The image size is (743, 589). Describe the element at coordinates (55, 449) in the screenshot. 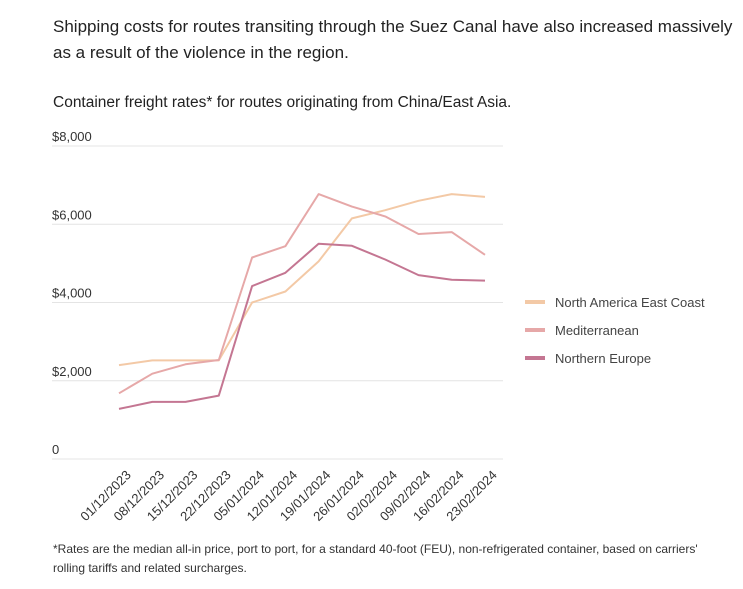

I see `y-tick-label: 0` at that location.